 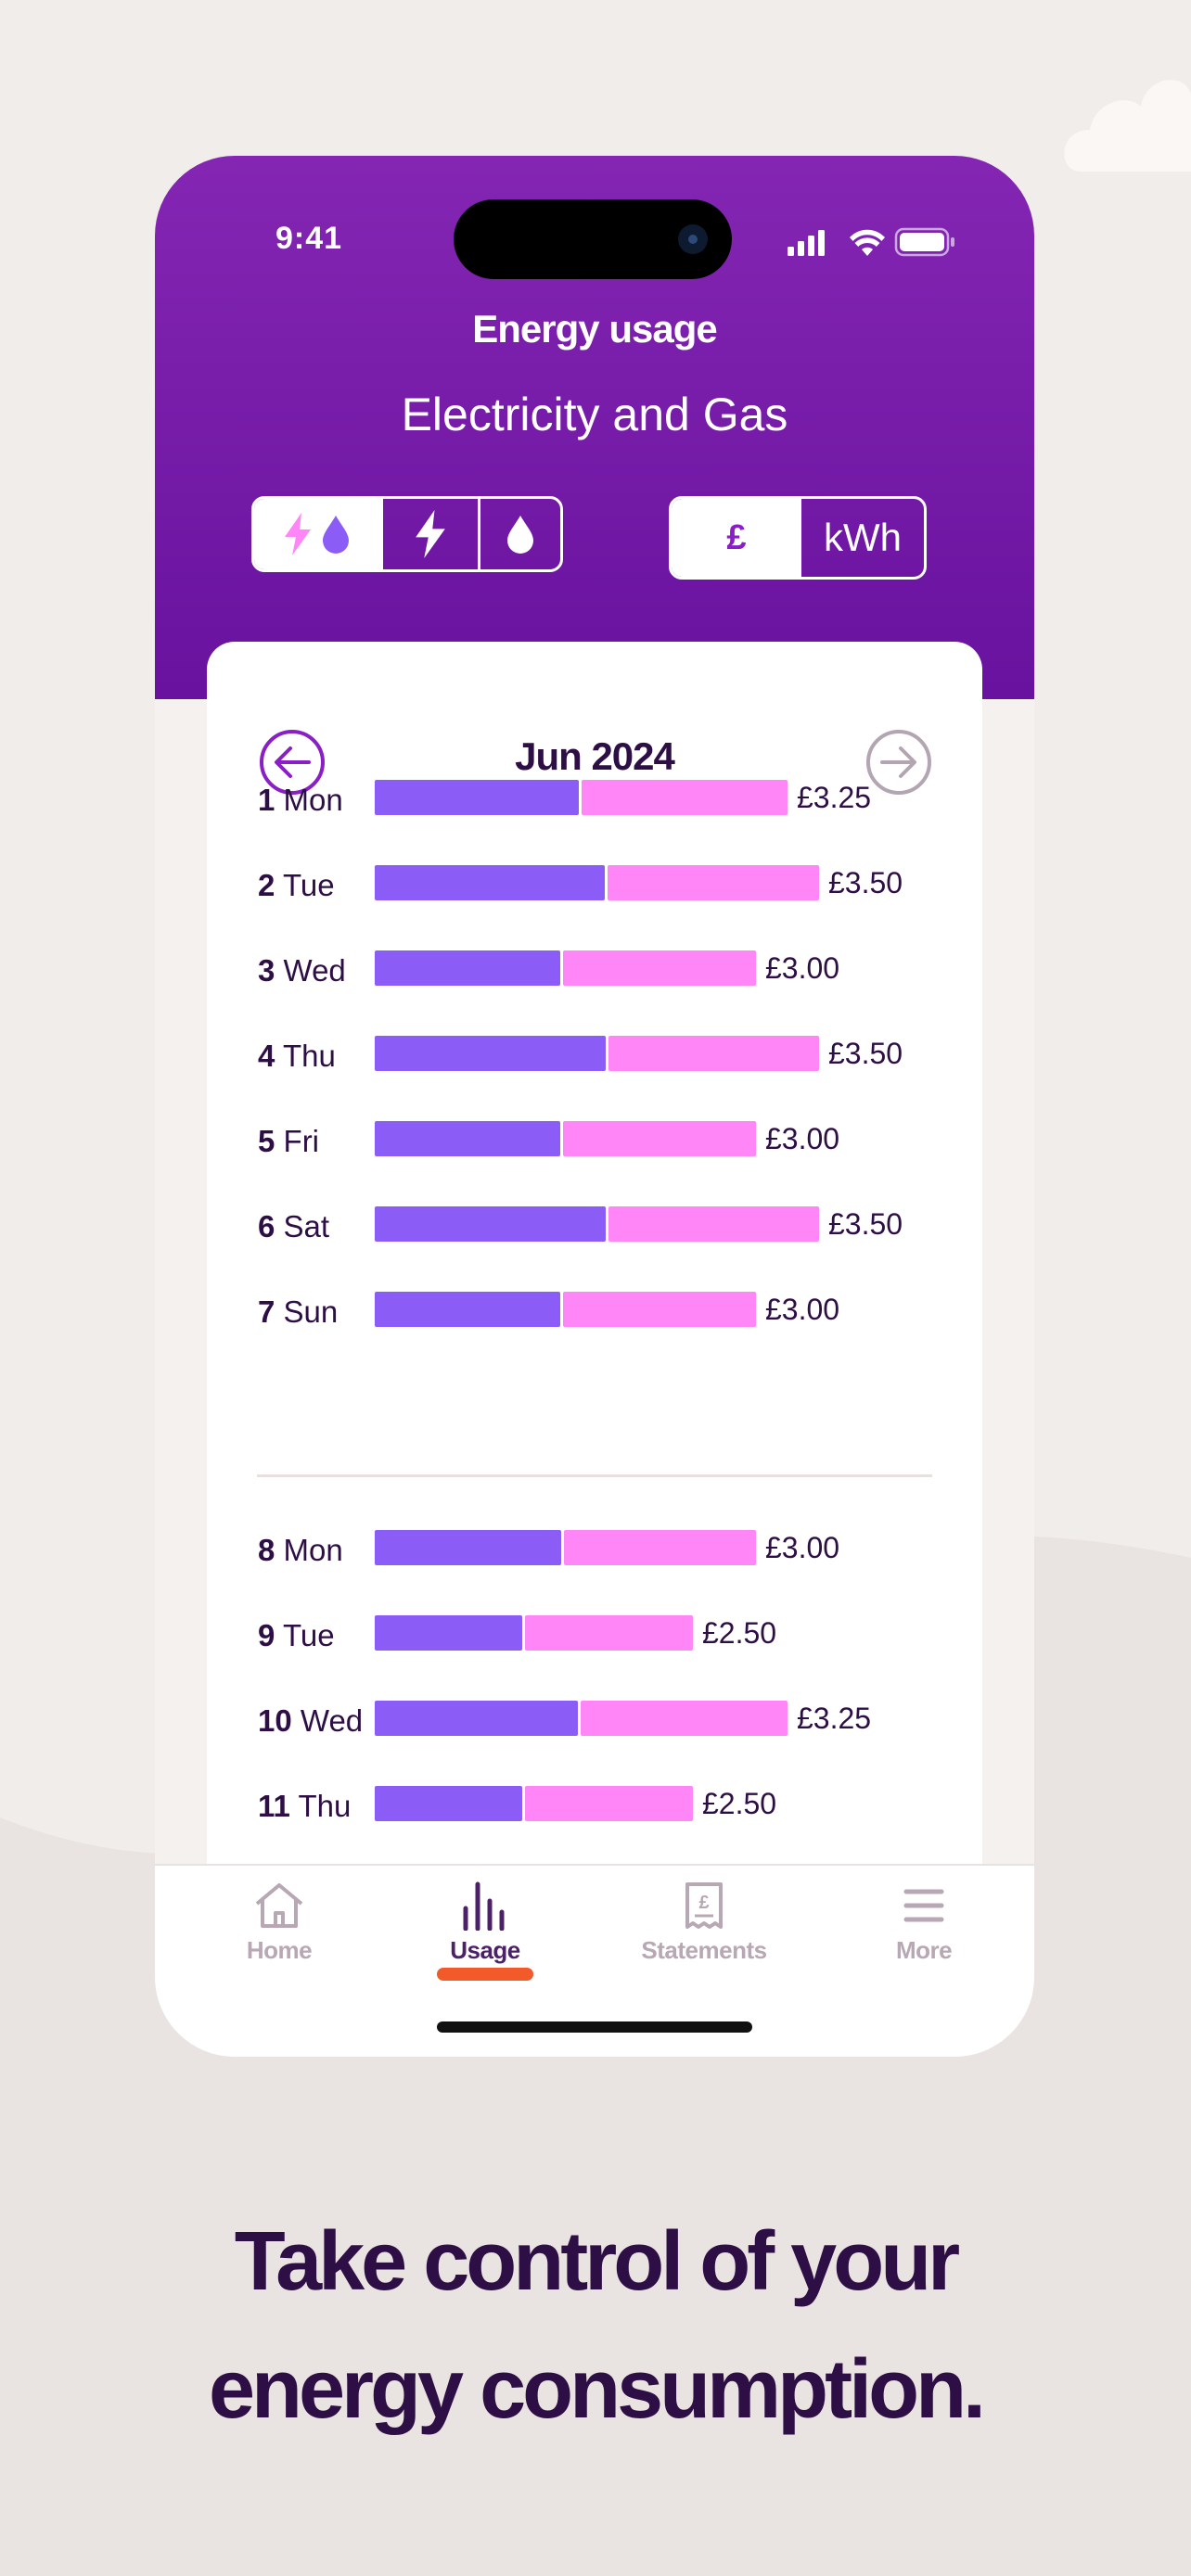 I want to click on unit-selector: £ kWh, so click(x=798, y=538).